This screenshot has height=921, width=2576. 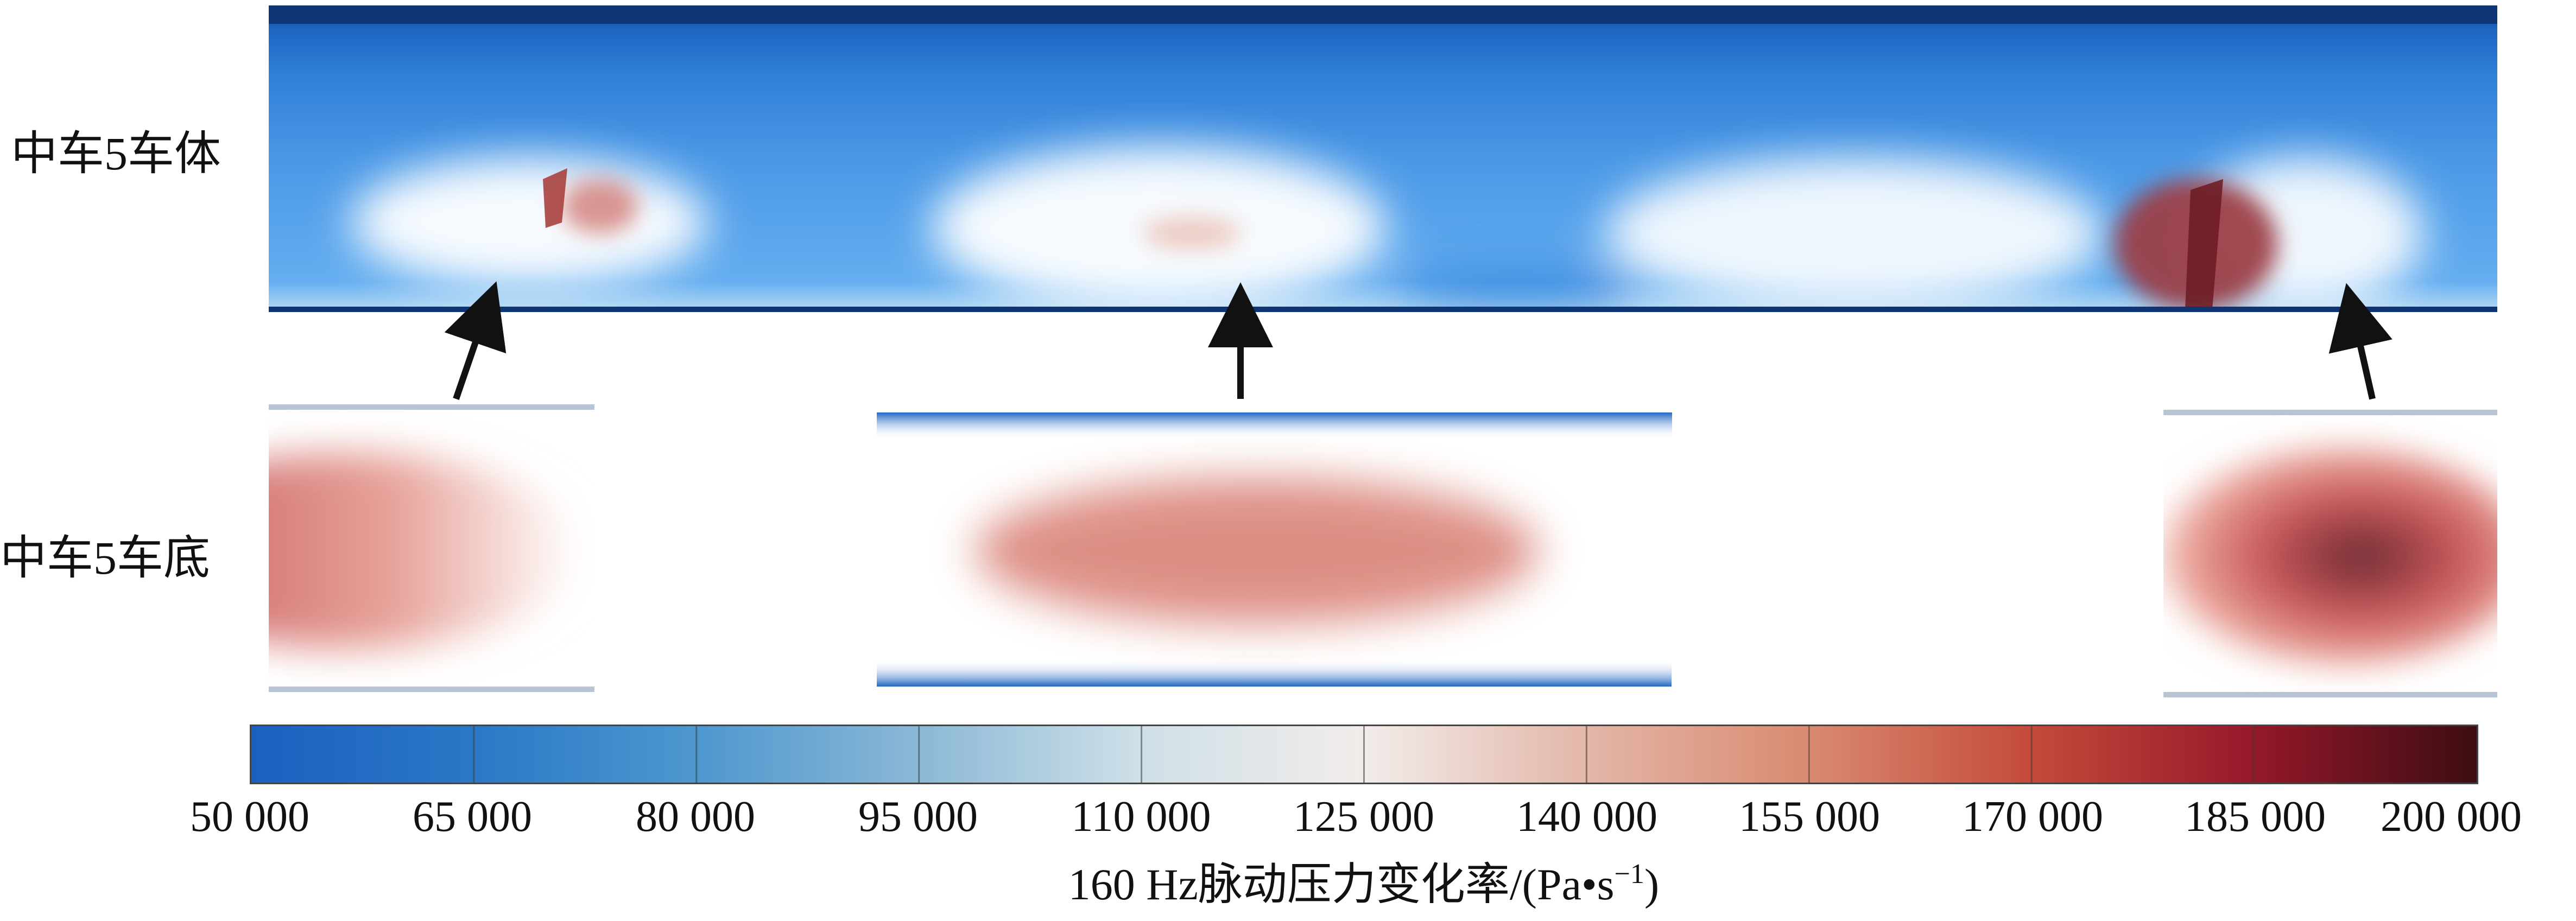 What do you see at coordinates (105, 558) in the screenshot?
I see `car-floor-label: 中车5车底` at bounding box center [105, 558].